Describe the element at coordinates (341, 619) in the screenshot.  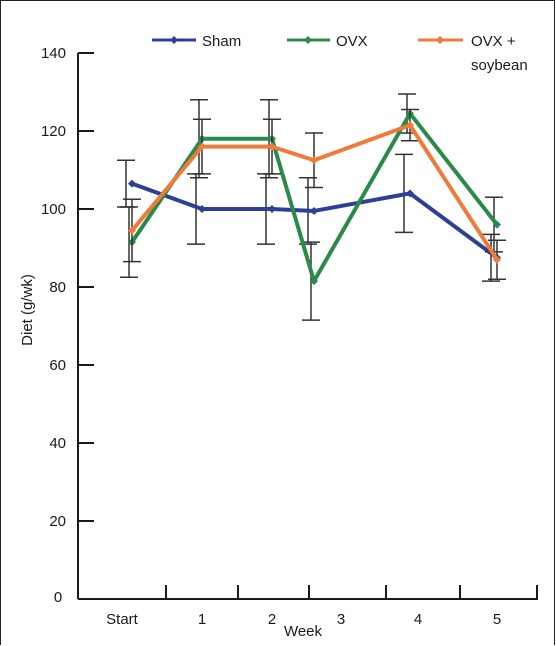
I see `x-tick-label-3: 3` at that location.